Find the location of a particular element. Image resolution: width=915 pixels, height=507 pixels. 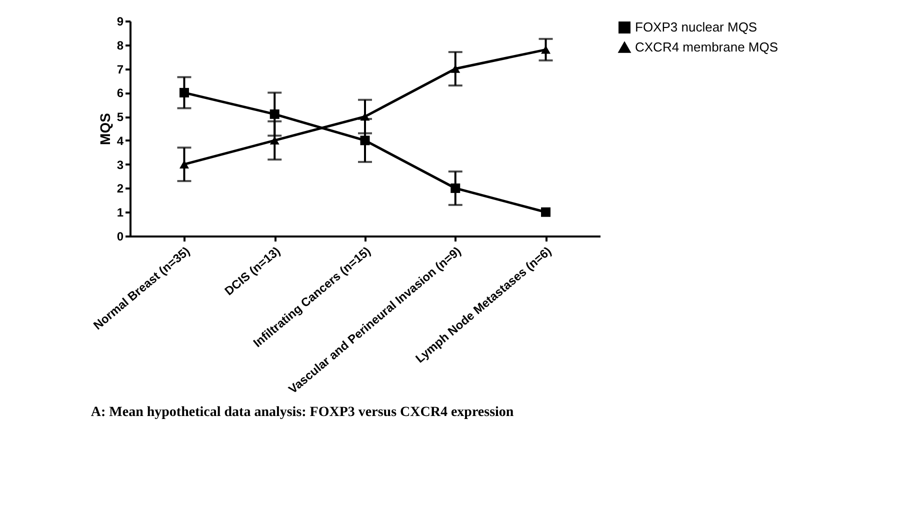

y-tick-label: 3 is located at coordinates (120, 165).